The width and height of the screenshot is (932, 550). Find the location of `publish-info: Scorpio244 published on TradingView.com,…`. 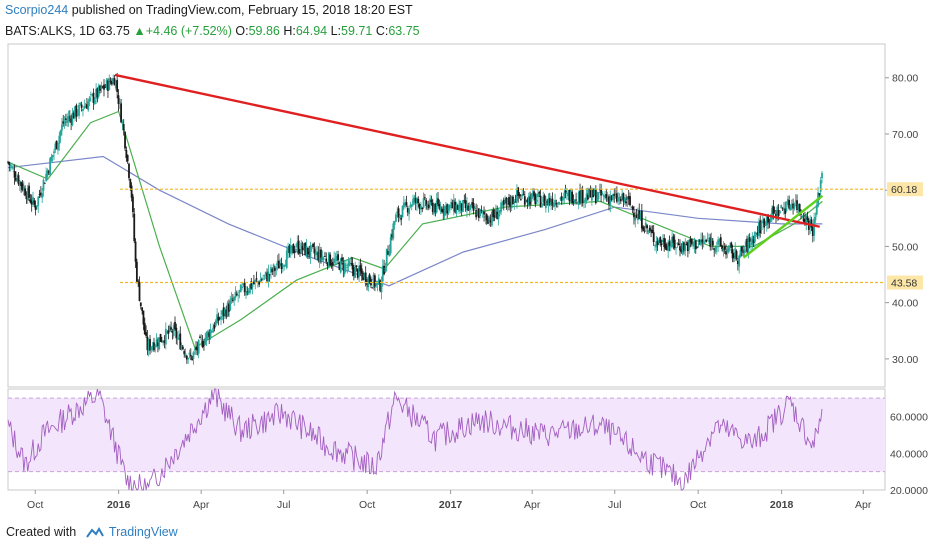

publish-info: Scorpio244 published on TradingView.com,… is located at coordinates (209, 10).